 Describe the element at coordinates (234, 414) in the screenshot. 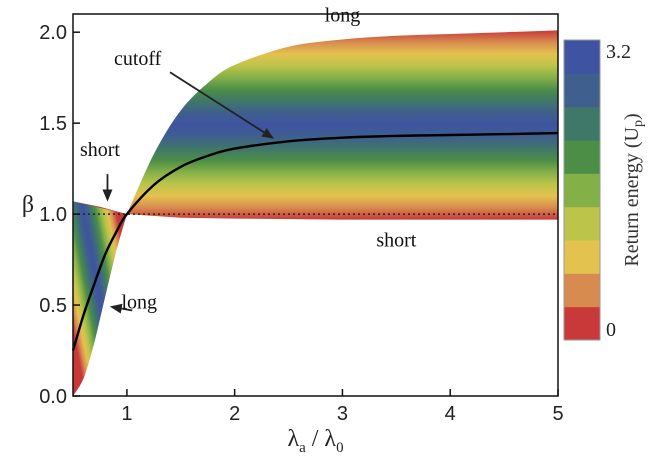

I see `x-tick-label: 2` at that location.